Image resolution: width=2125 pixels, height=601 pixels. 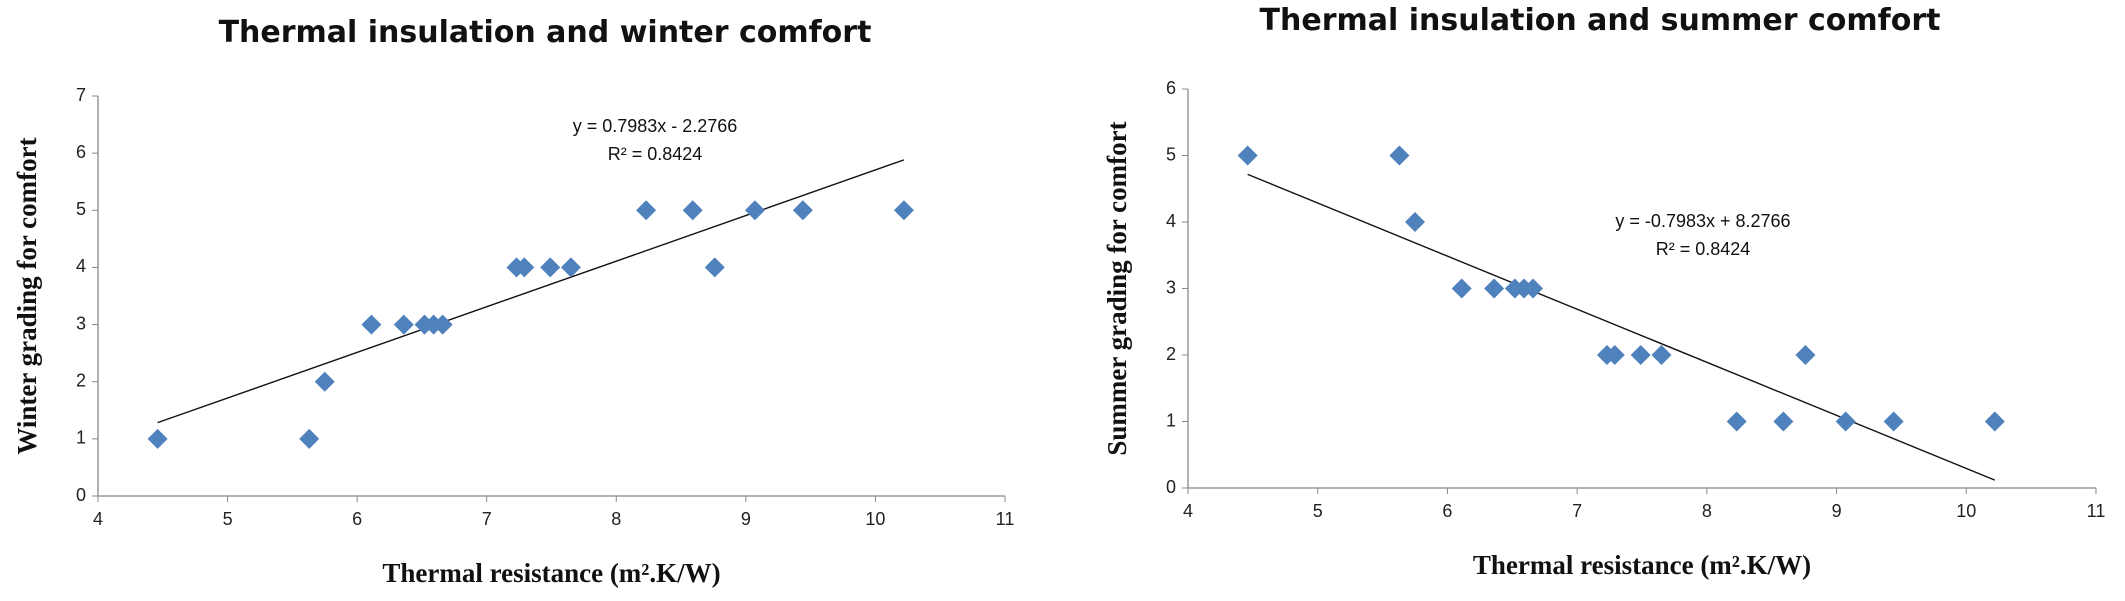 I want to click on chart-title: Thermal insulation and winter comfort, so click(x=545, y=32).